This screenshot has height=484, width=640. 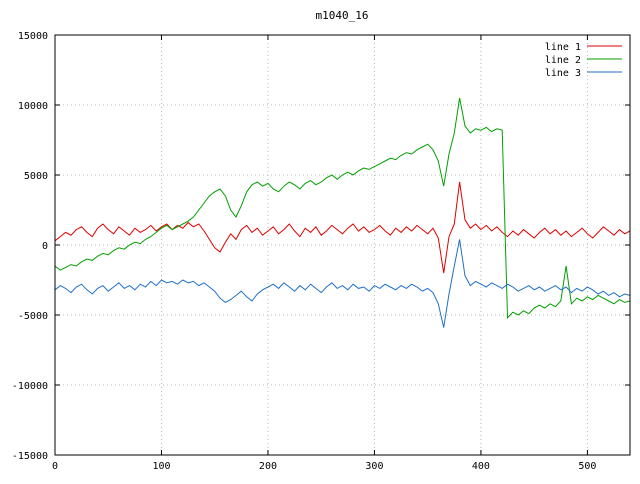 What do you see at coordinates (563, 60) in the screenshot?
I see `legend-label: line 2` at bounding box center [563, 60].